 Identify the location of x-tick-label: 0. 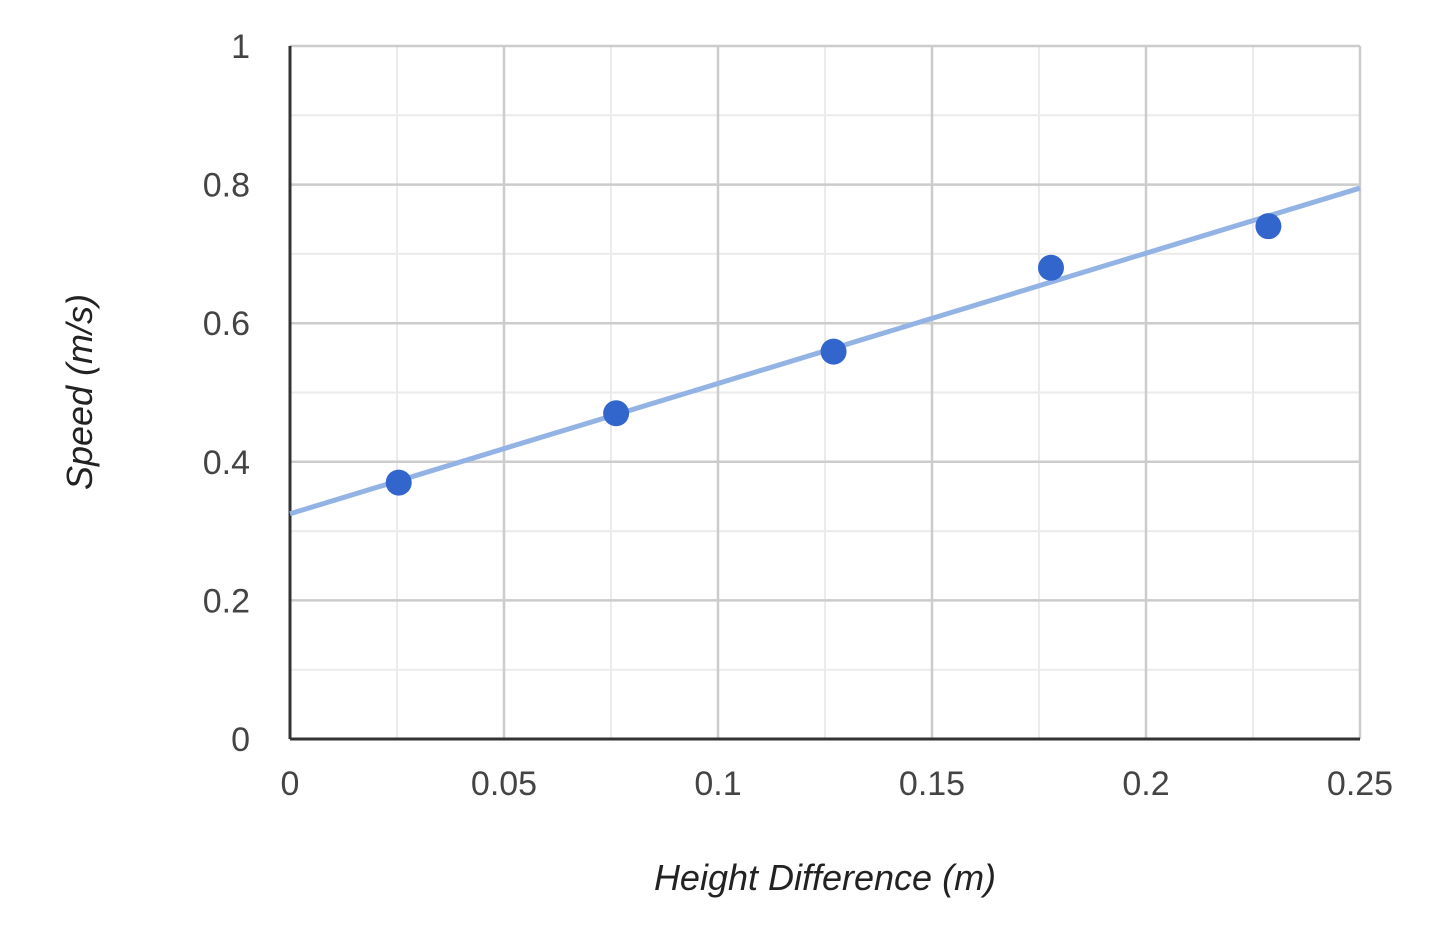
(290, 784).